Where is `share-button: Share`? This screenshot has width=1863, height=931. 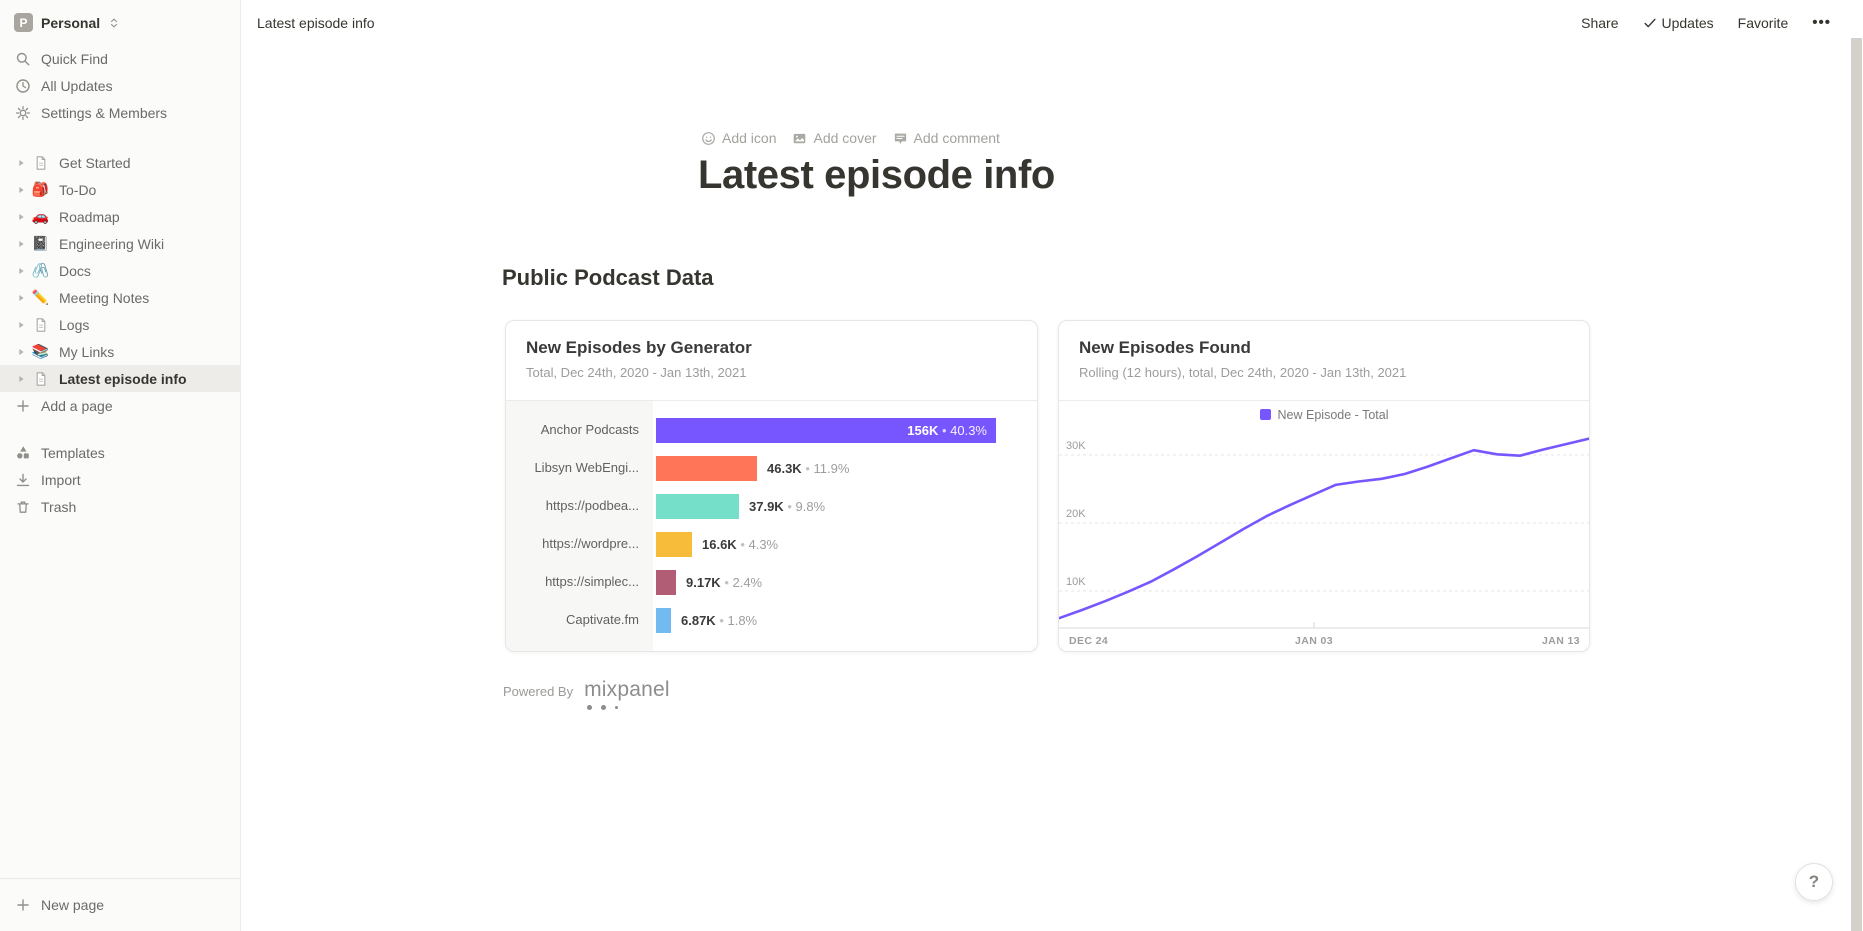
share-button: Share is located at coordinates (1600, 22).